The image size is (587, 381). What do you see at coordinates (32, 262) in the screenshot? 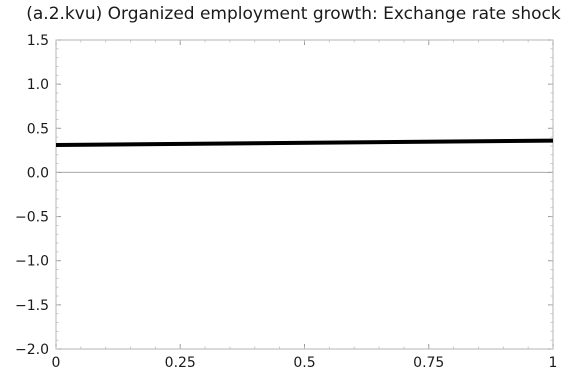
I see `y-tick-label: −1.0` at bounding box center [32, 262].